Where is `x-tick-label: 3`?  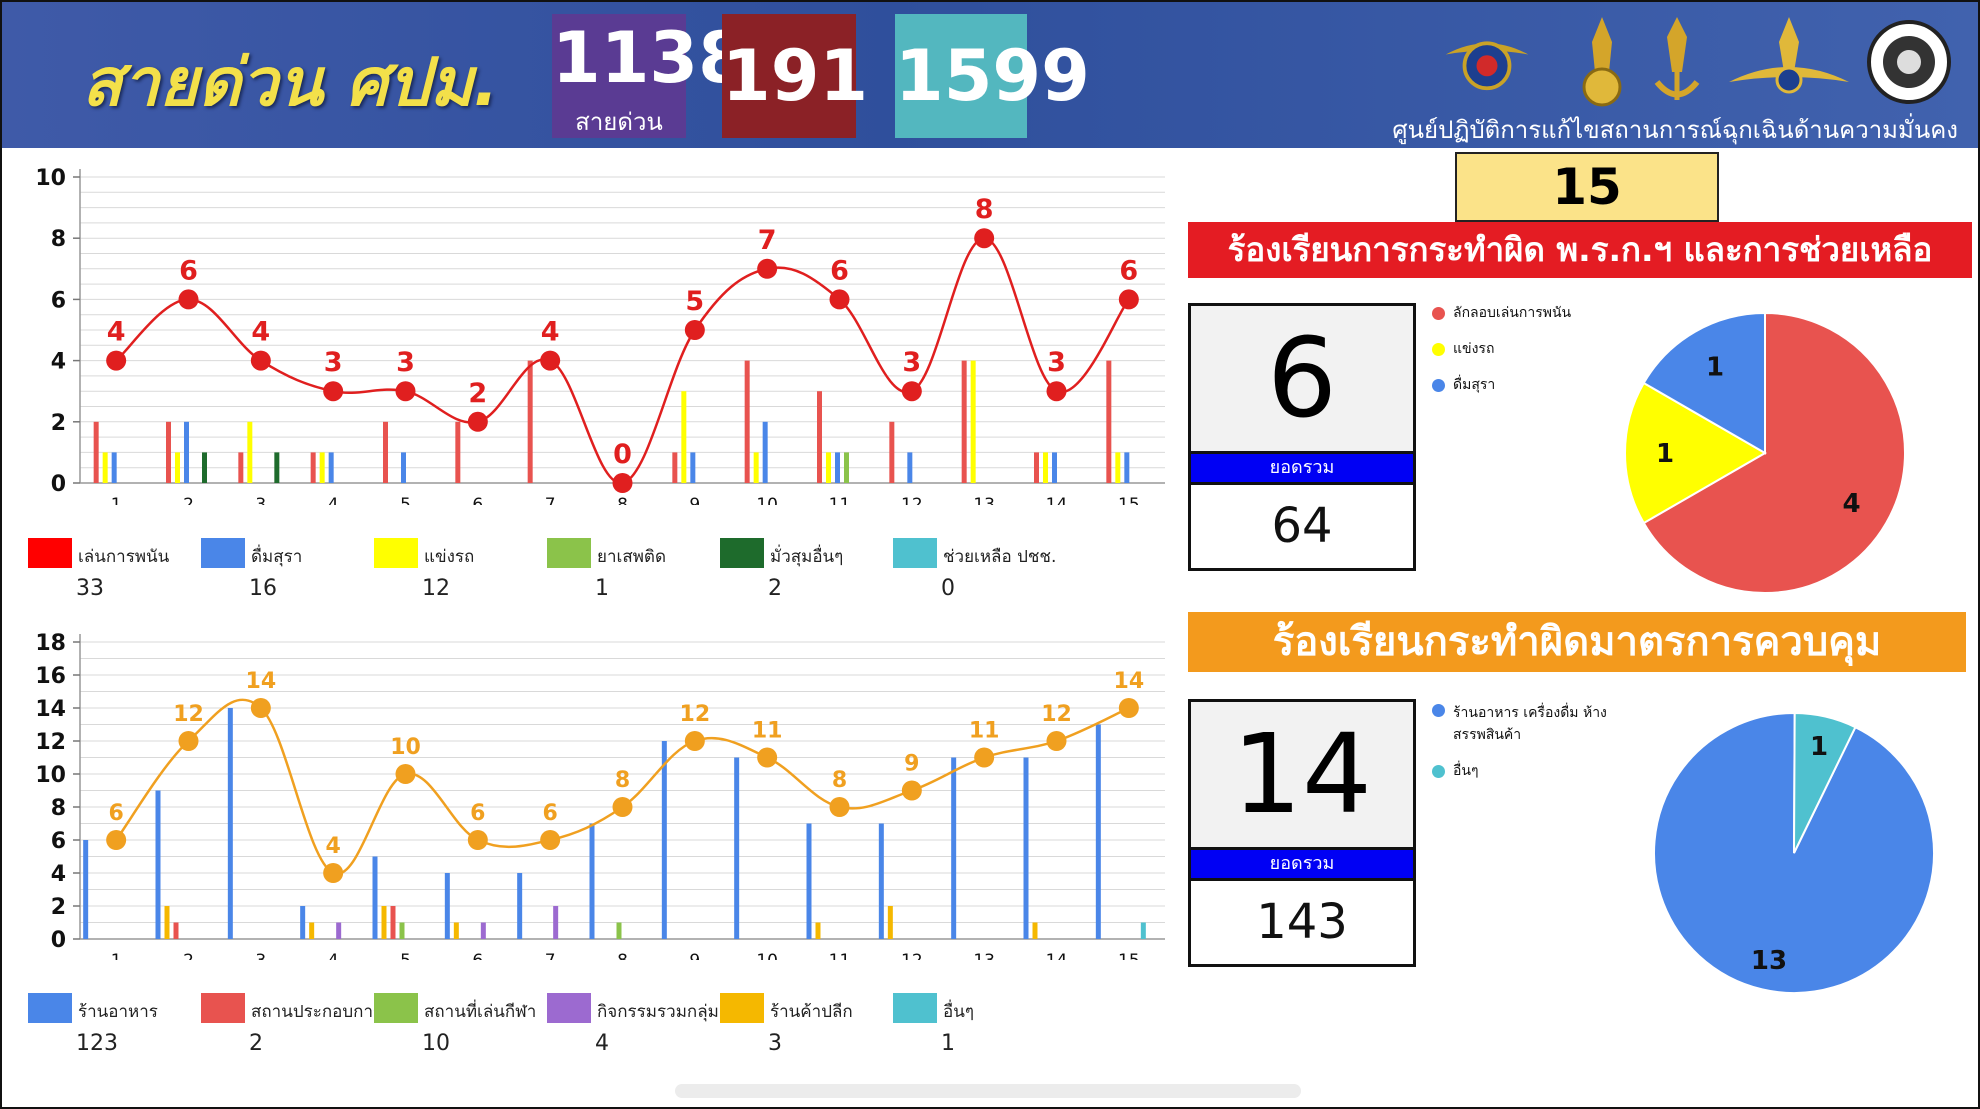
x-tick-label: 3 is located at coordinates (260, 955).